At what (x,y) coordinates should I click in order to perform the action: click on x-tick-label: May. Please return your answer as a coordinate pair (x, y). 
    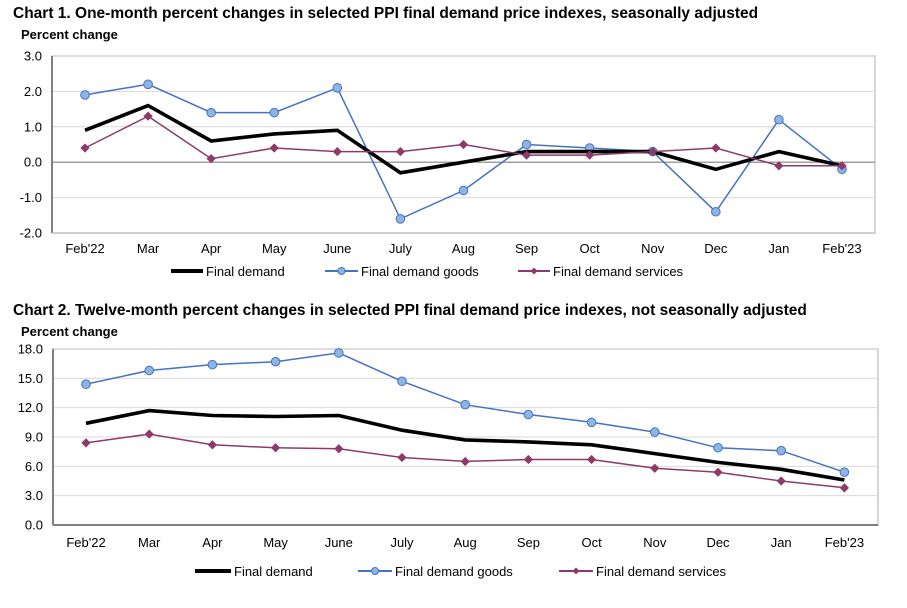
    Looking at the image, I should click on (274, 248).